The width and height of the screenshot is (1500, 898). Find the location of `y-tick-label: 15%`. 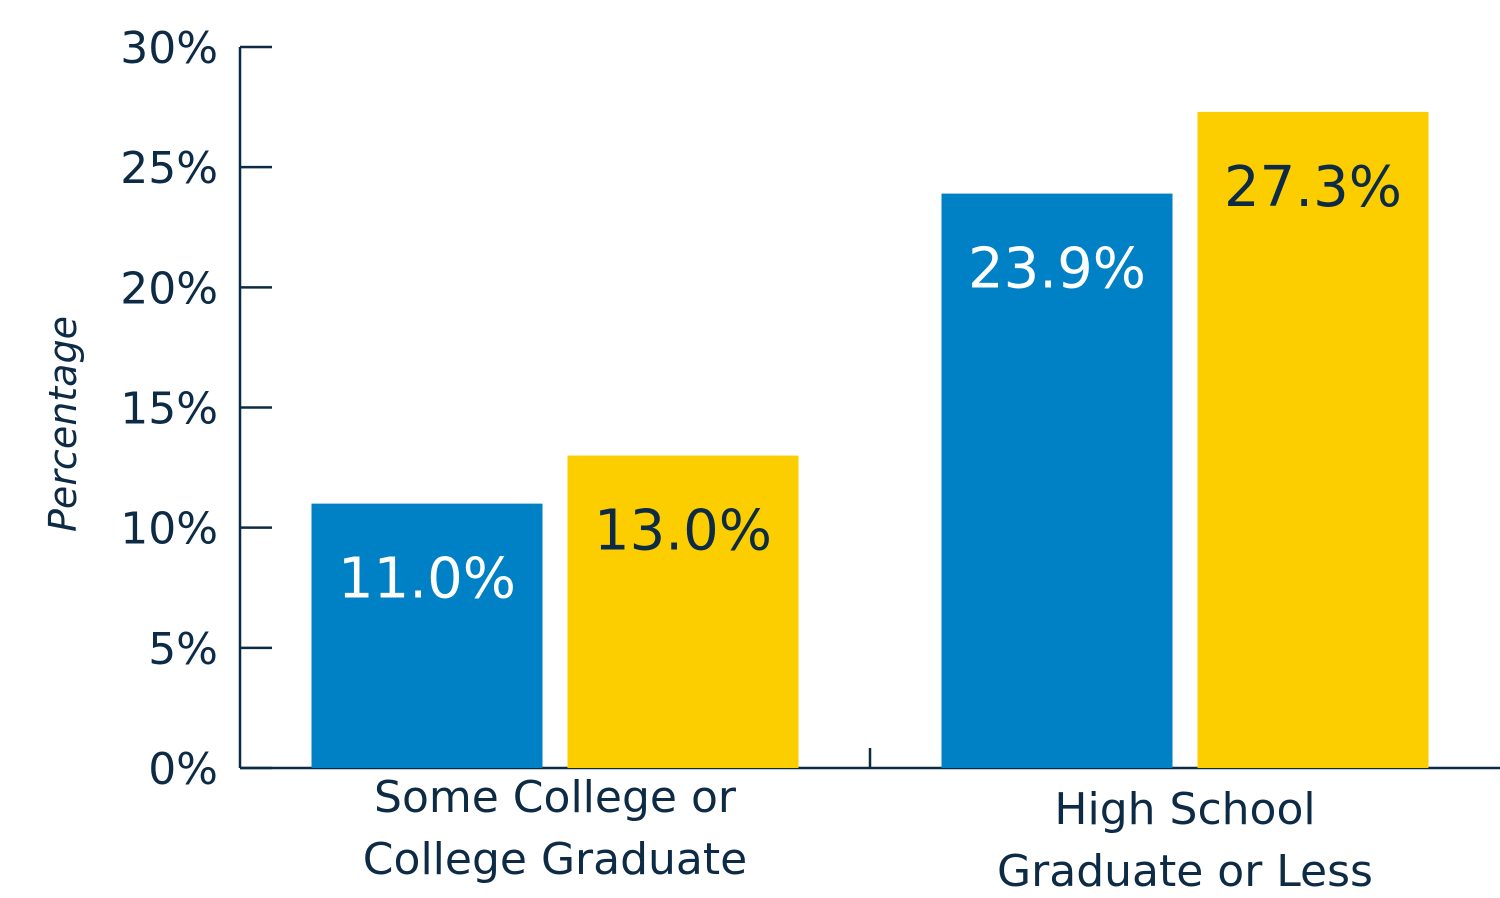

y-tick-label: 15% is located at coordinates (169, 409).